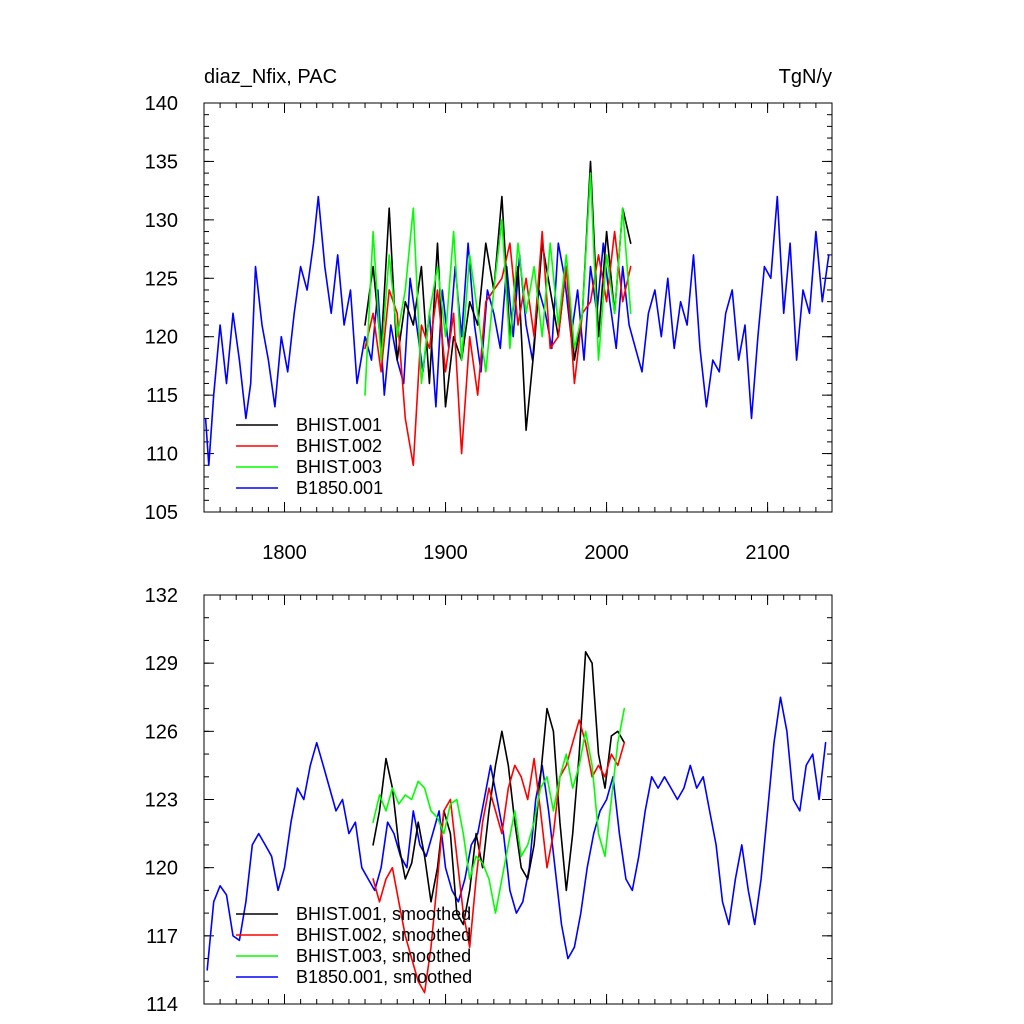 The height and width of the screenshot is (1024, 1024). I want to click on y-tick-label: 126, so click(161, 732).